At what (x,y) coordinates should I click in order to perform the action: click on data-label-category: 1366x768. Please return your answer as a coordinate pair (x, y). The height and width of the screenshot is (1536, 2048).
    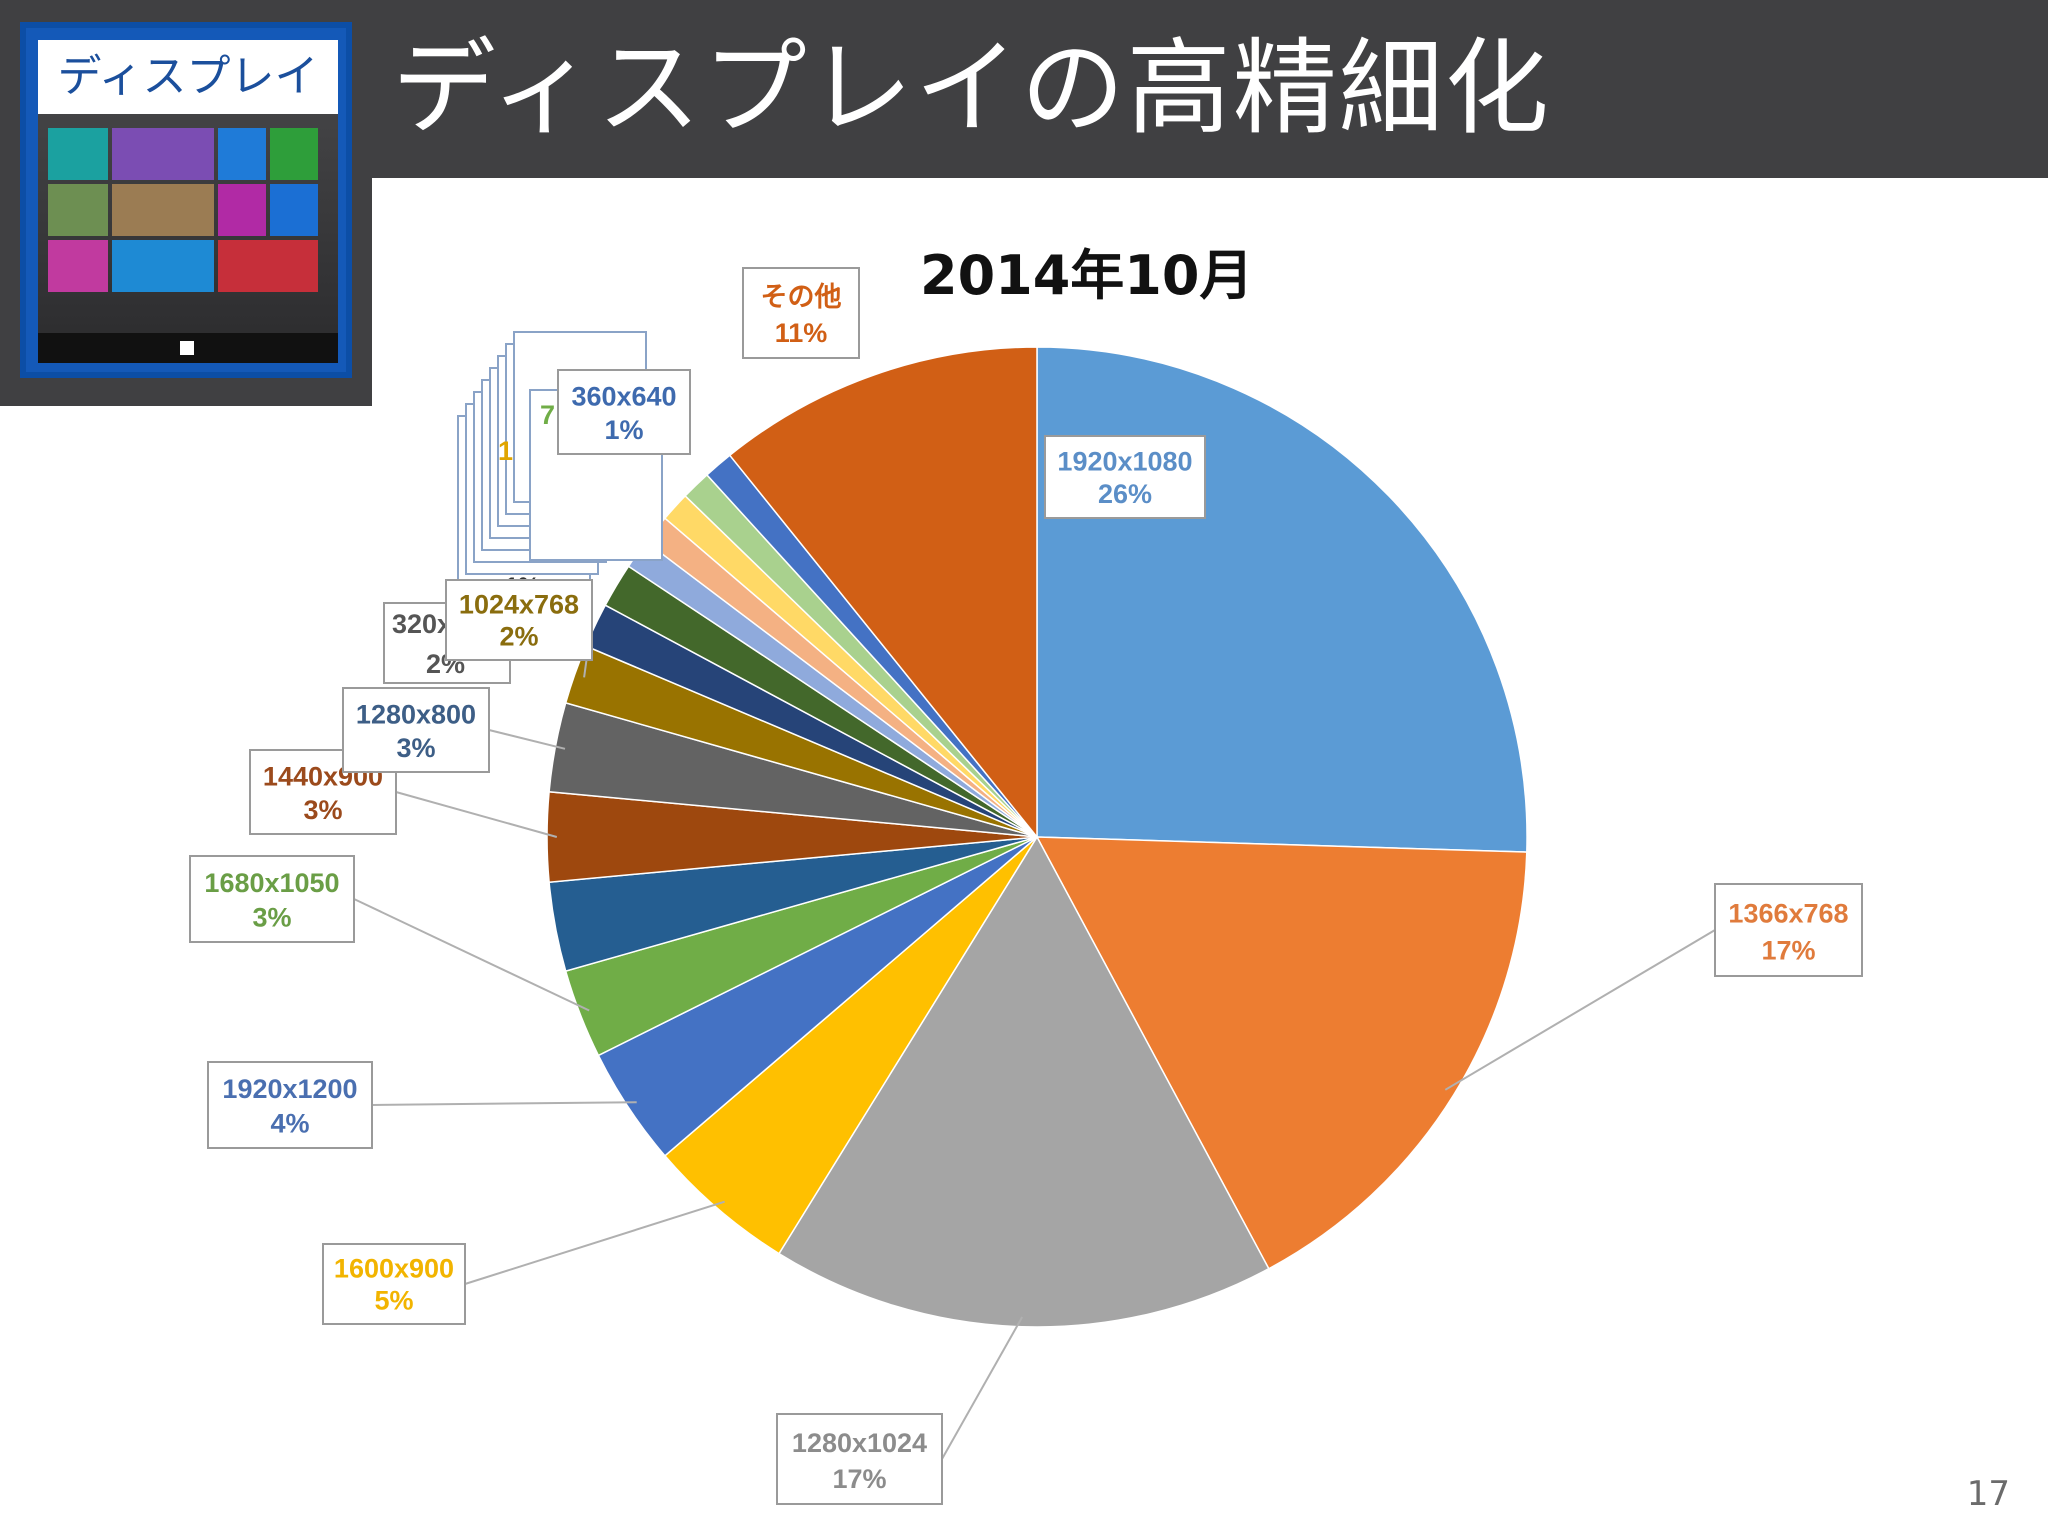
    Looking at the image, I should click on (1788, 914).